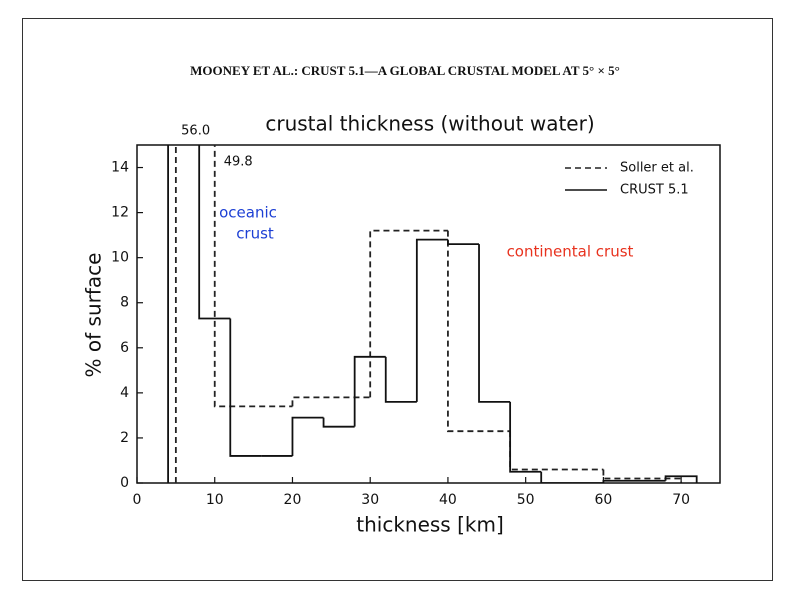  Describe the element at coordinates (124, 348) in the screenshot. I see `y-tick-label: 6` at that location.